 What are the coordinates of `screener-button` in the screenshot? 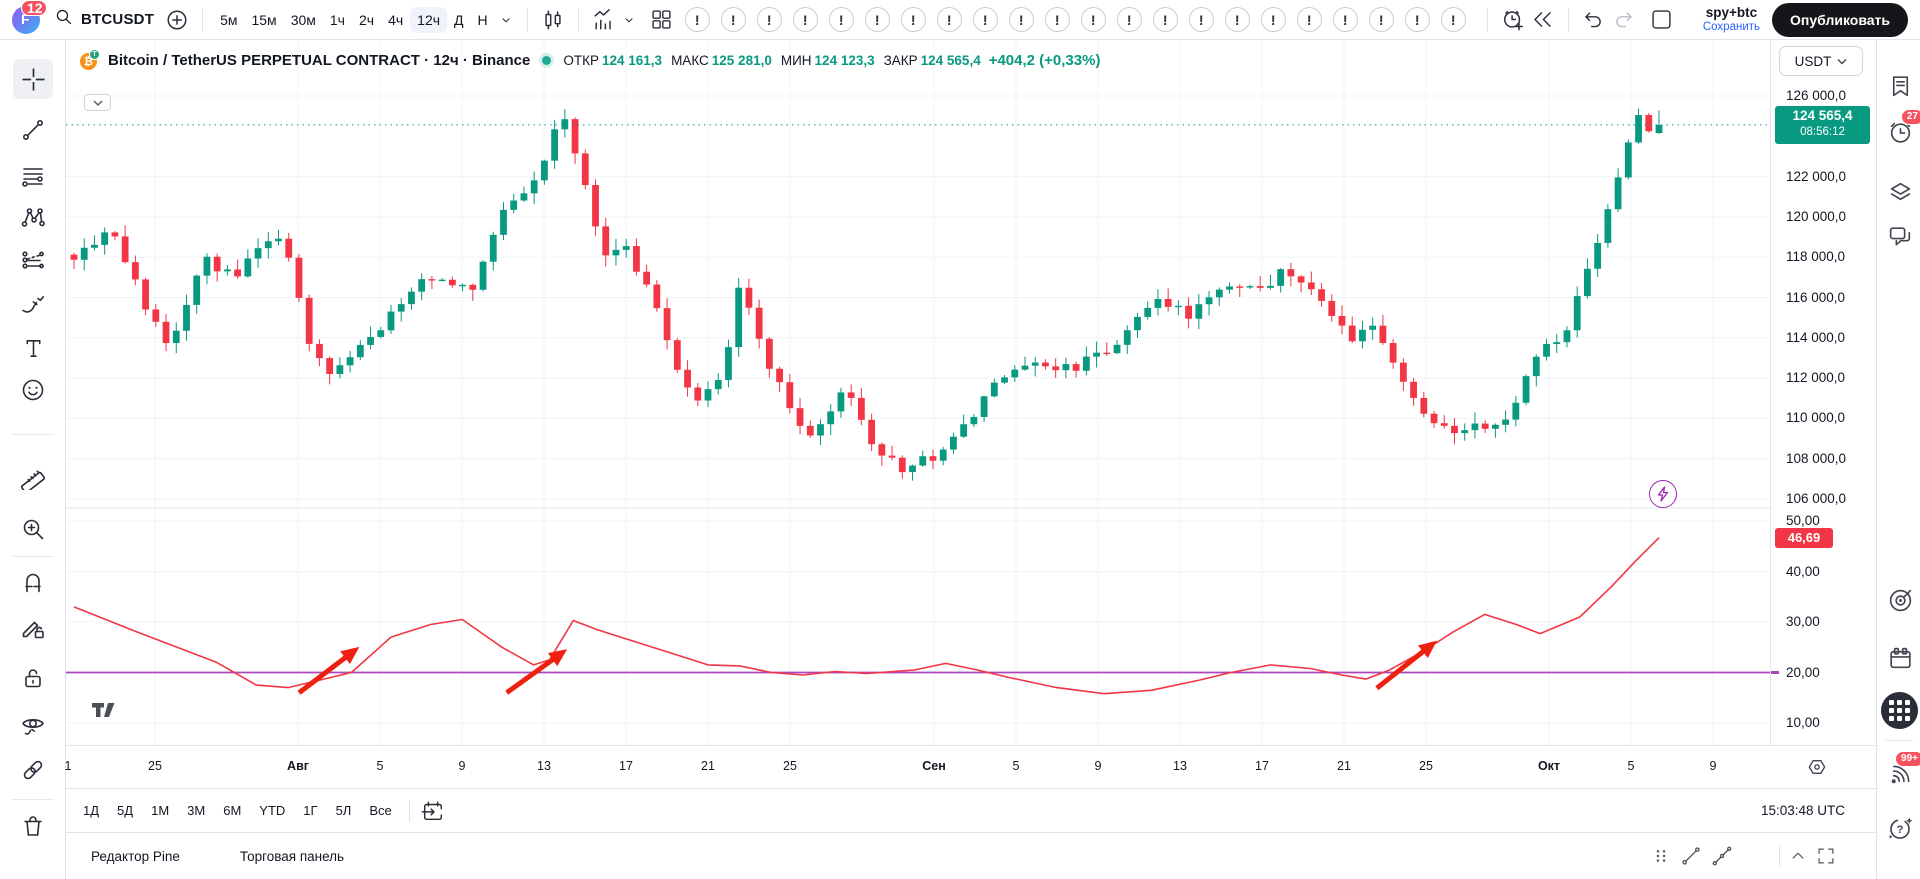 It's located at (1900, 600).